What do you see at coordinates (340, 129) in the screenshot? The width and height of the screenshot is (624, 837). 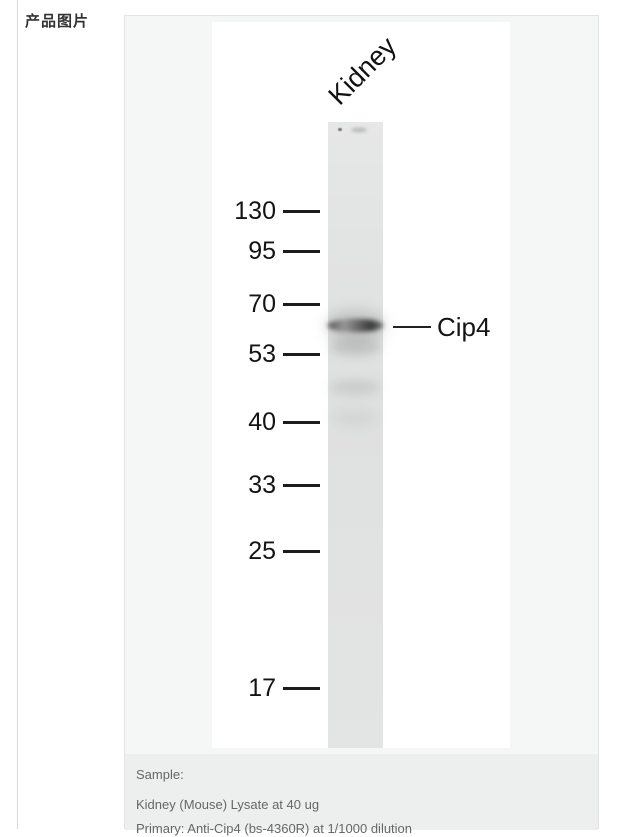 I see `lane-artifact-dot` at bounding box center [340, 129].